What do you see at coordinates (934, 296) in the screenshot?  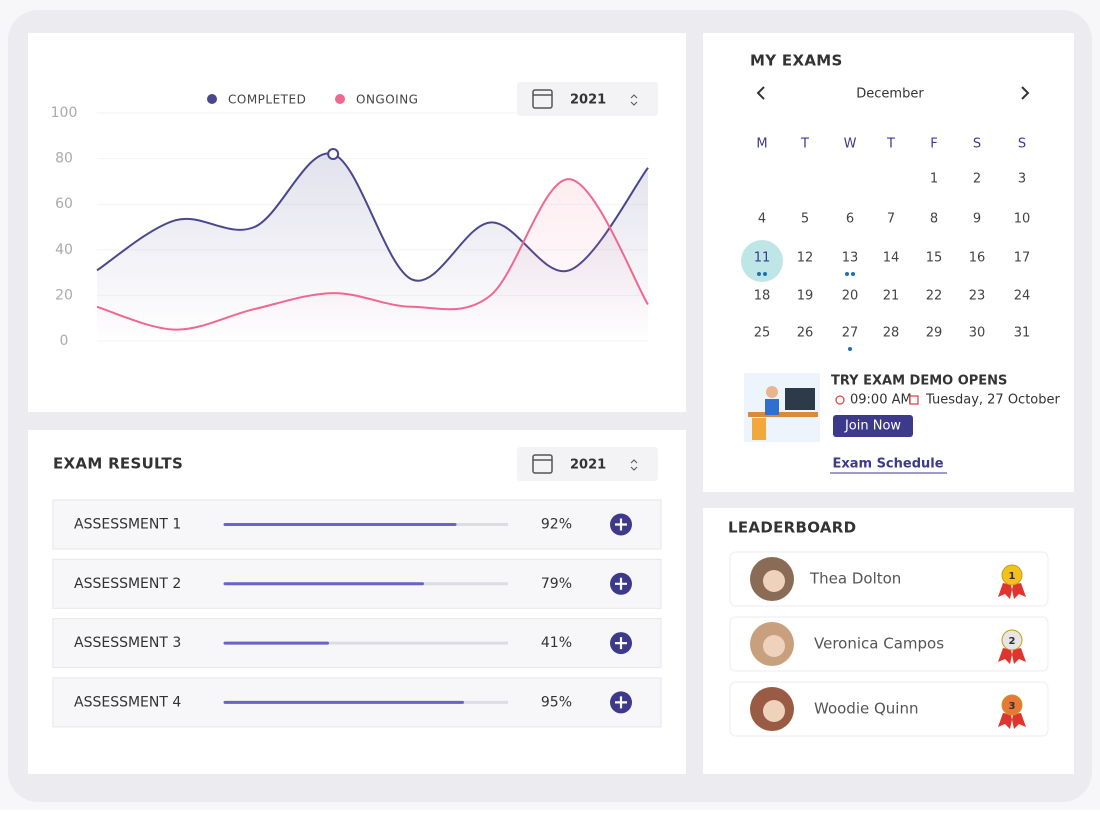 I see `day: 22` at bounding box center [934, 296].